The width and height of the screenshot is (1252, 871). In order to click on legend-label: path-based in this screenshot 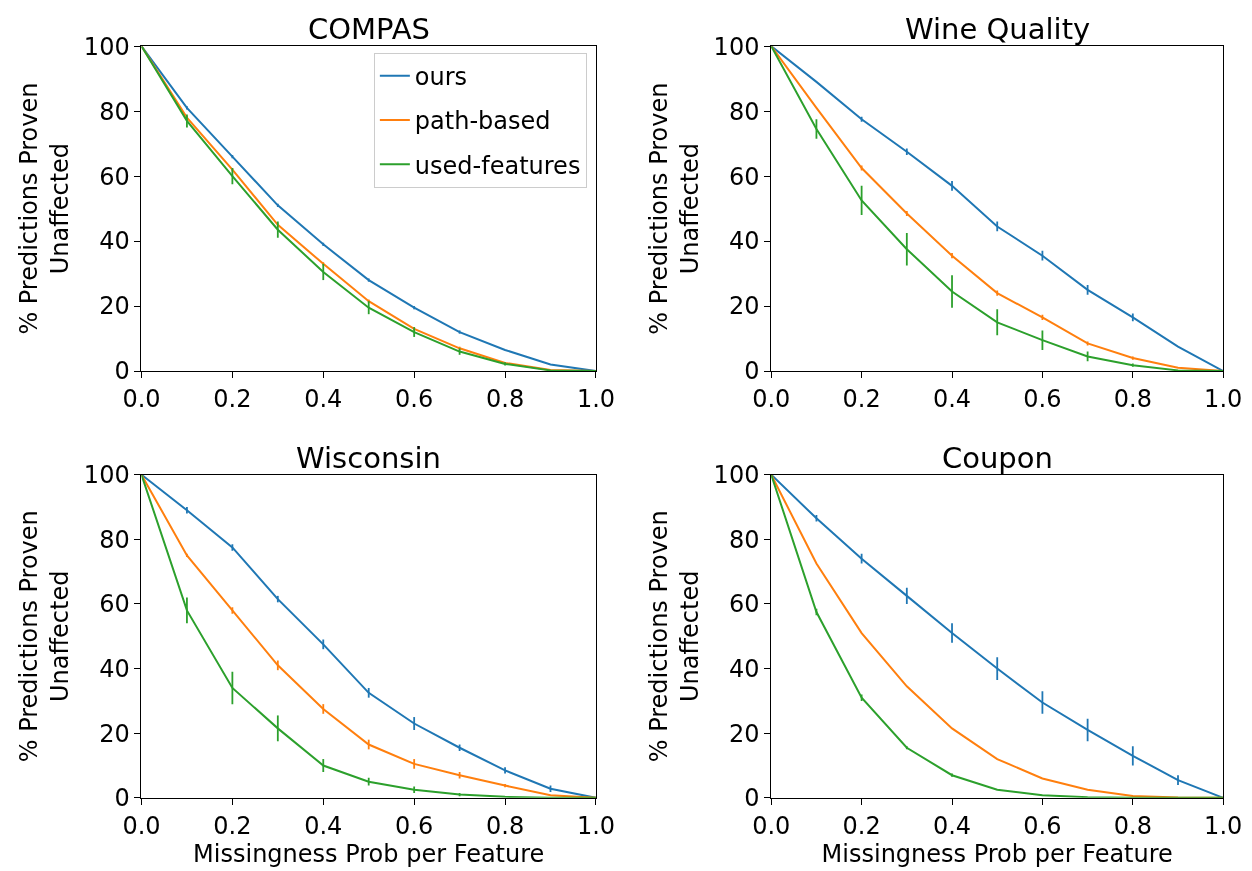, I will do `click(482, 121)`.